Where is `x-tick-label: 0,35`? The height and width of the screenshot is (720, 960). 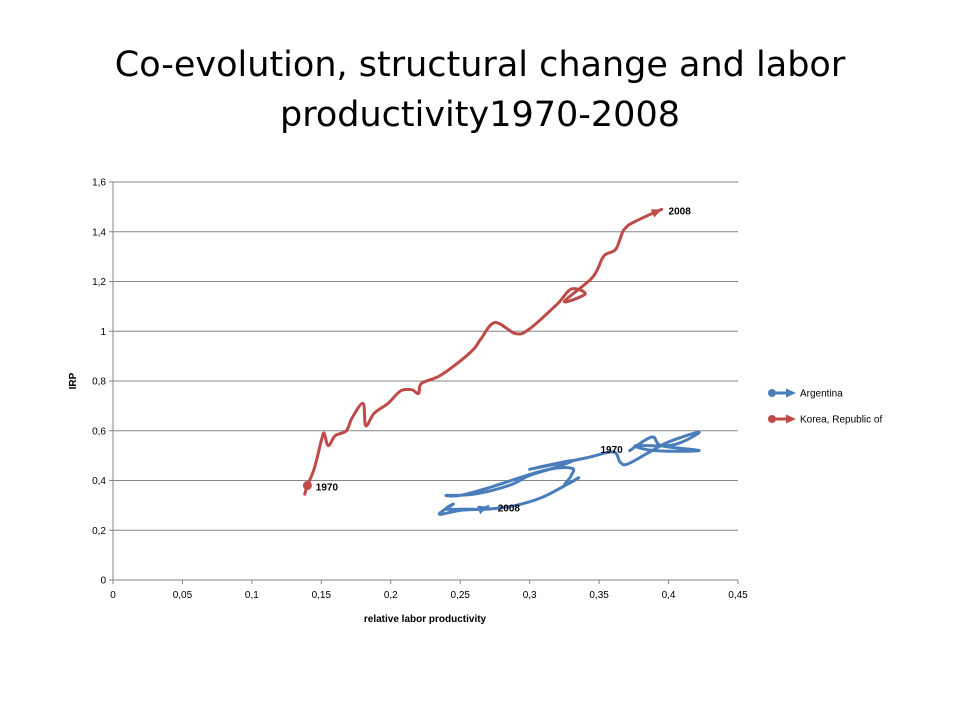 x-tick-label: 0,35 is located at coordinates (599, 595).